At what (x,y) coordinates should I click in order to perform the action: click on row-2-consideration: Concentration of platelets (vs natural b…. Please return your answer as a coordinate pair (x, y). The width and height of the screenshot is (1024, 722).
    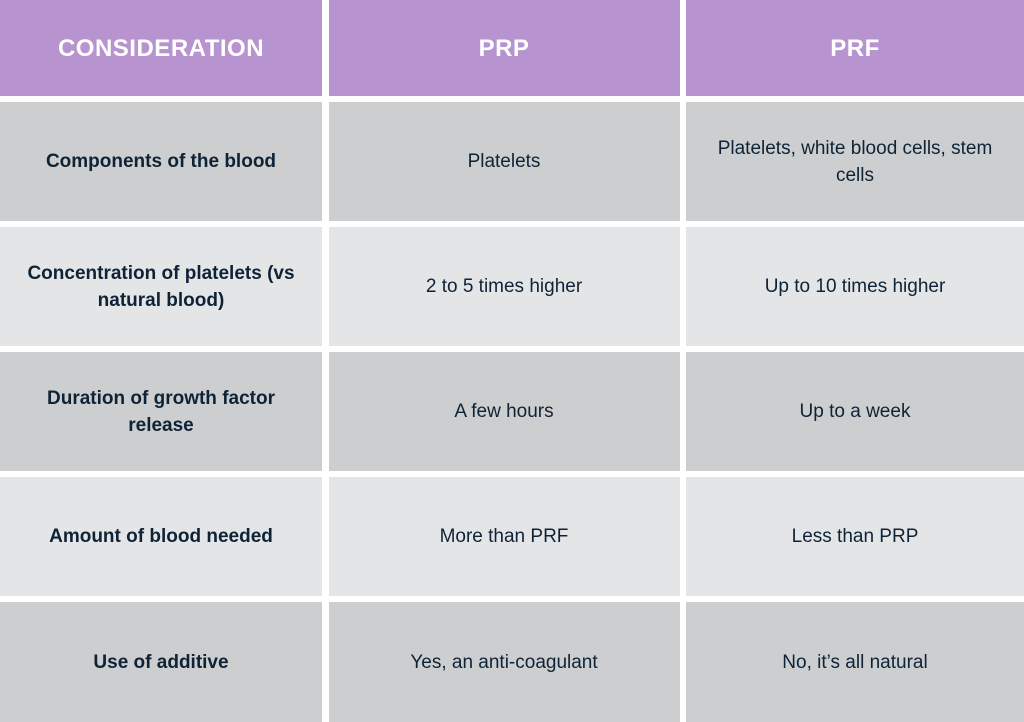
    Looking at the image, I should click on (161, 286).